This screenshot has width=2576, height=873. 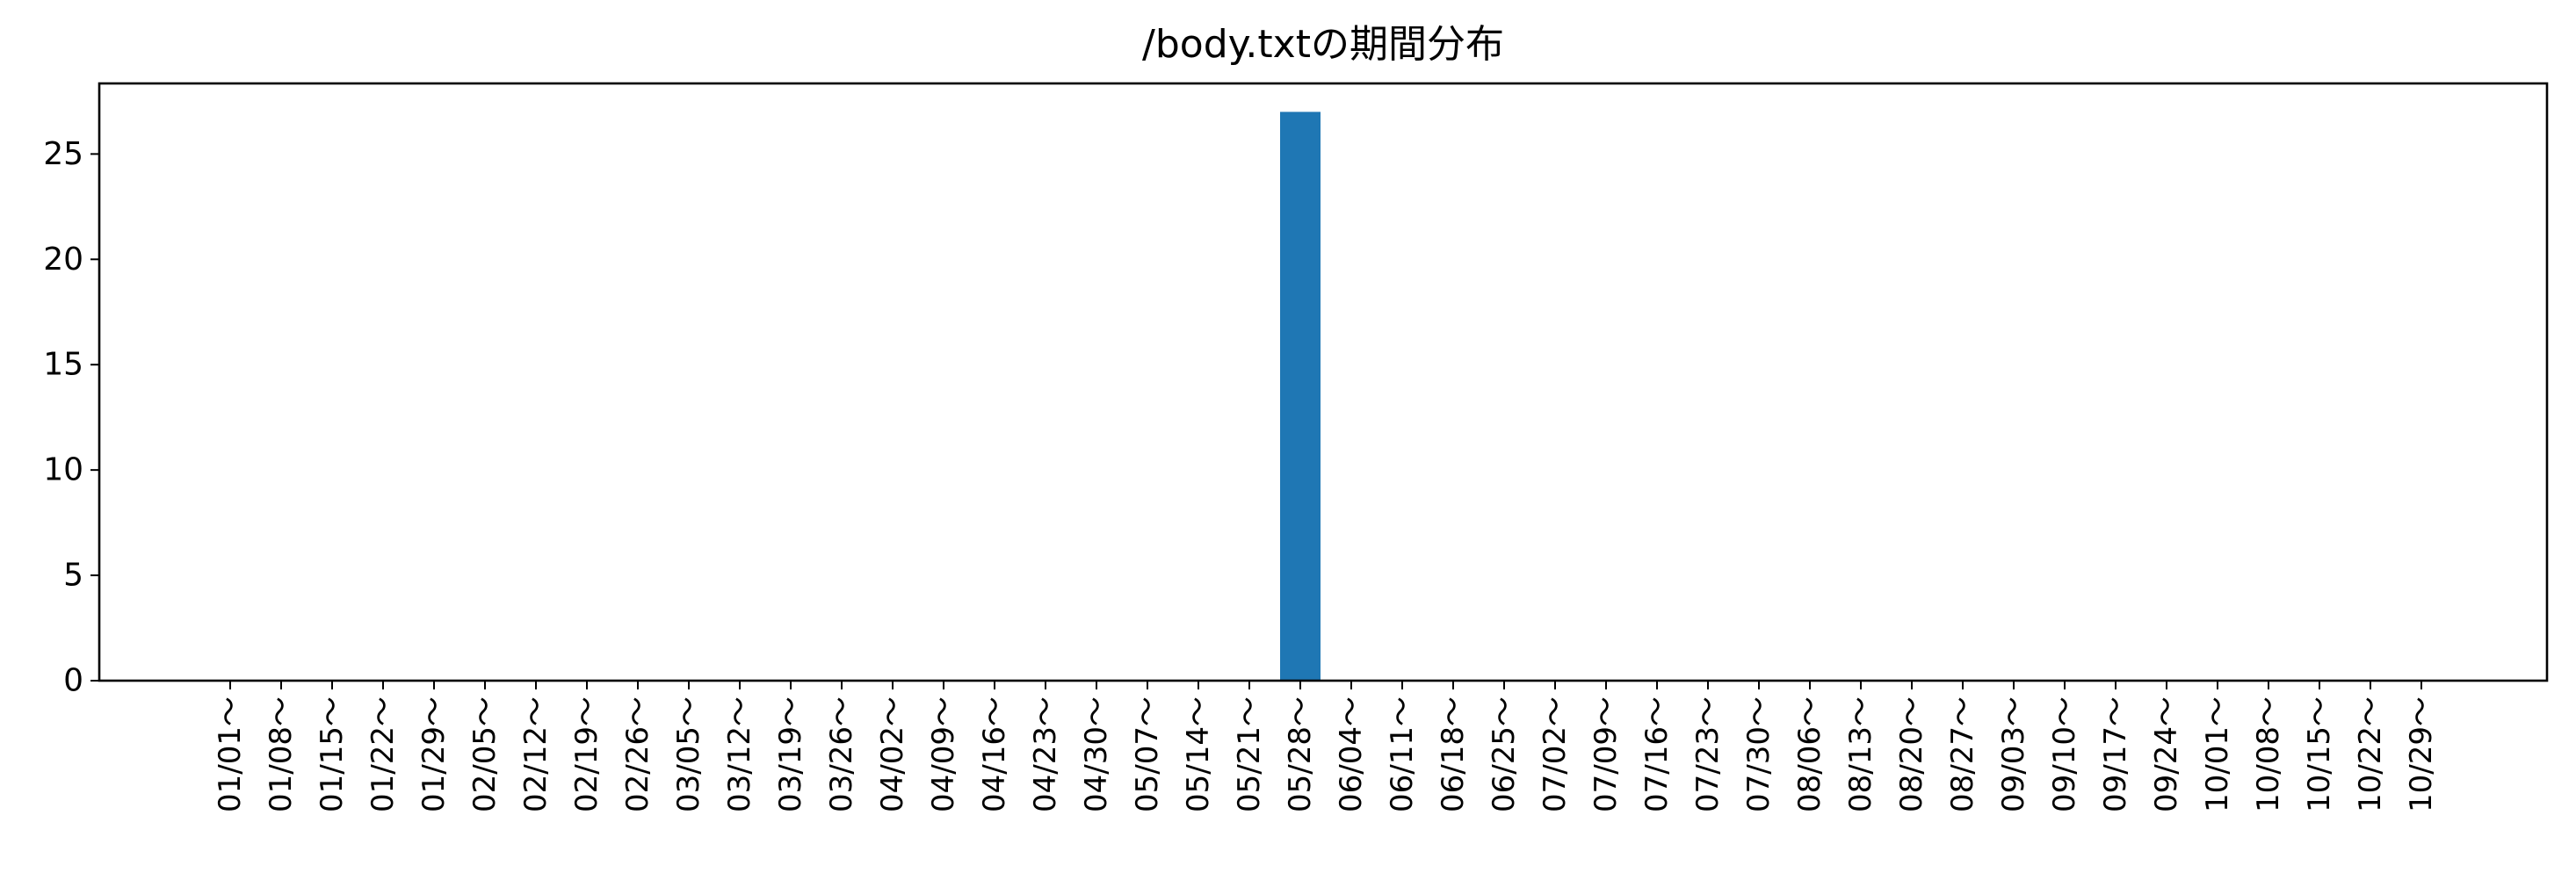 What do you see at coordinates (688, 754) in the screenshot?
I see `x-tick-label: 03/05～` at bounding box center [688, 754].